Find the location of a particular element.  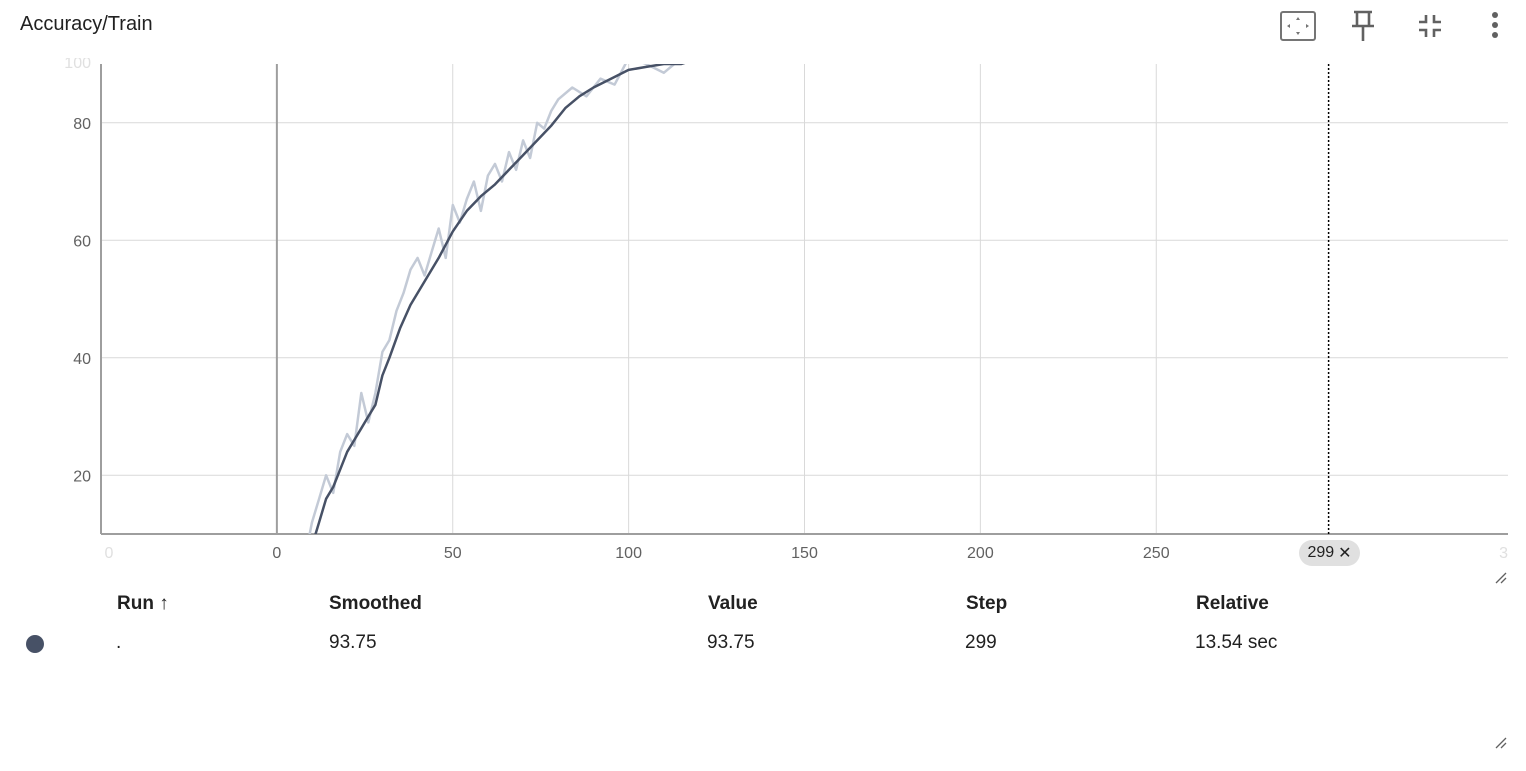

y-tick-label: 40 is located at coordinates (82, 359).